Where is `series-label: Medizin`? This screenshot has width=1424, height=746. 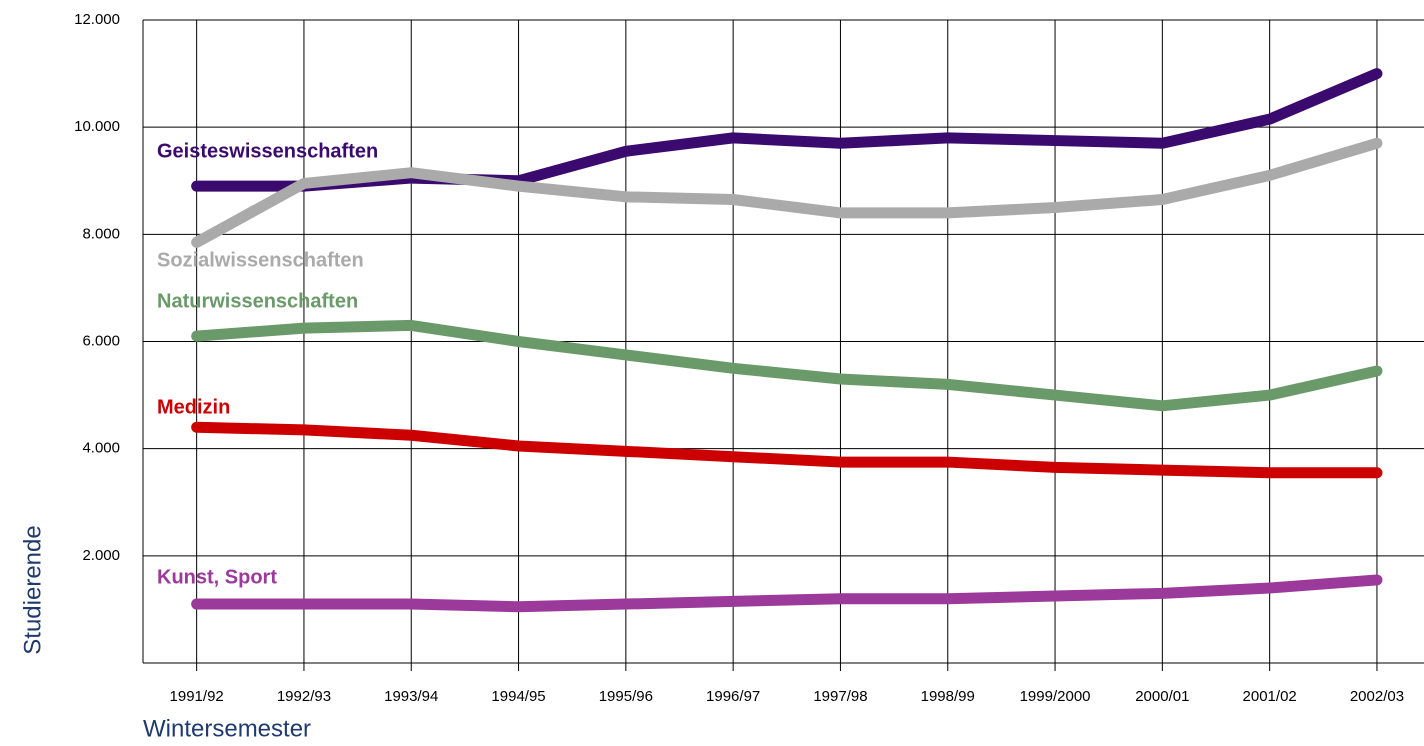
series-label: Medizin is located at coordinates (193, 407).